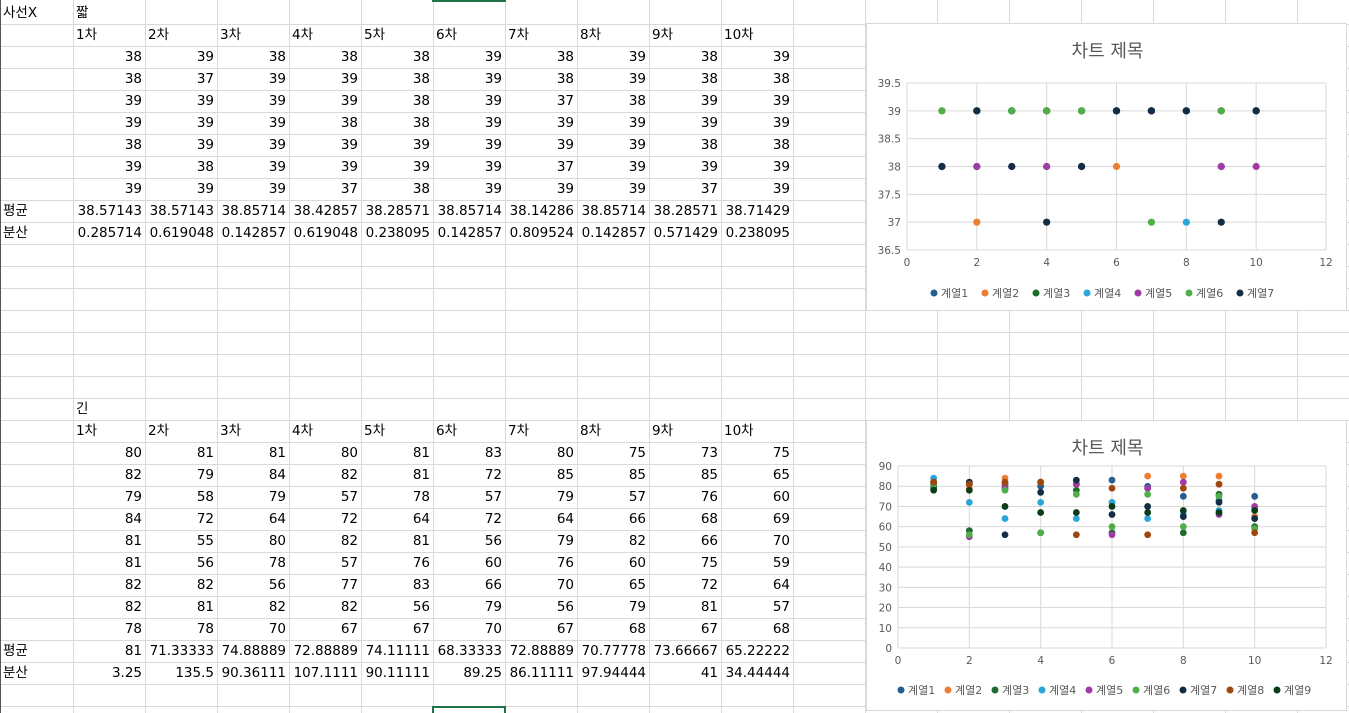 The width and height of the screenshot is (1349, 713). I want to click on cell-r27-c7: 56, so click(565, 607).